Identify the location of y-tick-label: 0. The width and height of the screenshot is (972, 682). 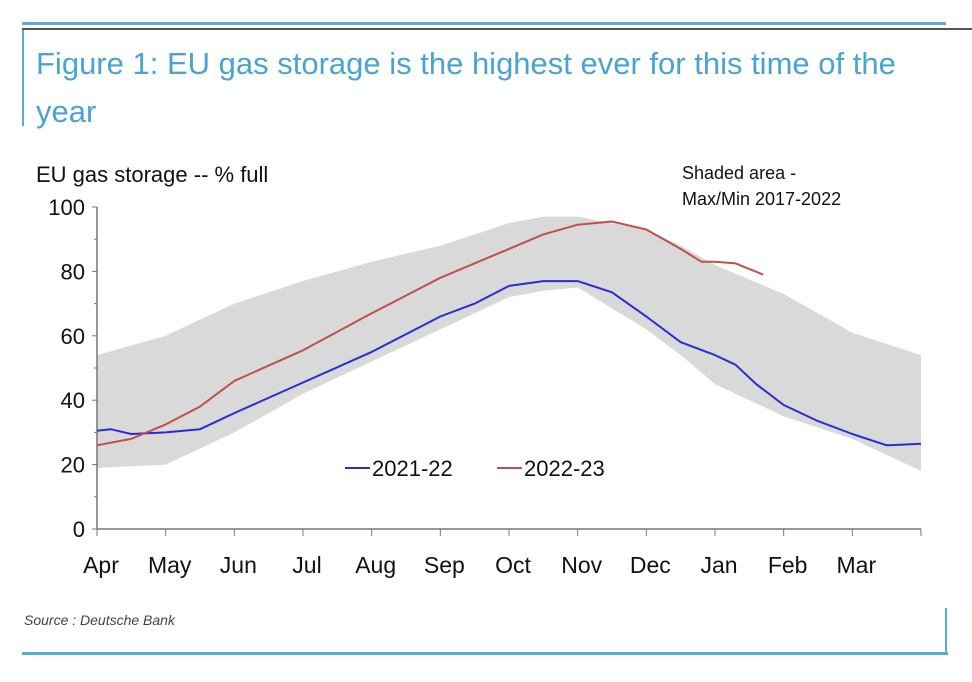
(79, 529).